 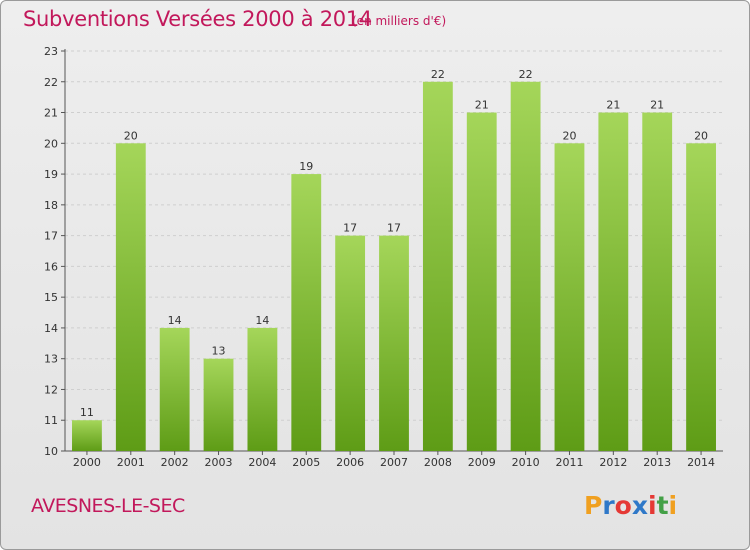 What do you see at coordinates (593, 505) in the screenshot?
I see `logo-letter: P` at bounding box center [593, 505].